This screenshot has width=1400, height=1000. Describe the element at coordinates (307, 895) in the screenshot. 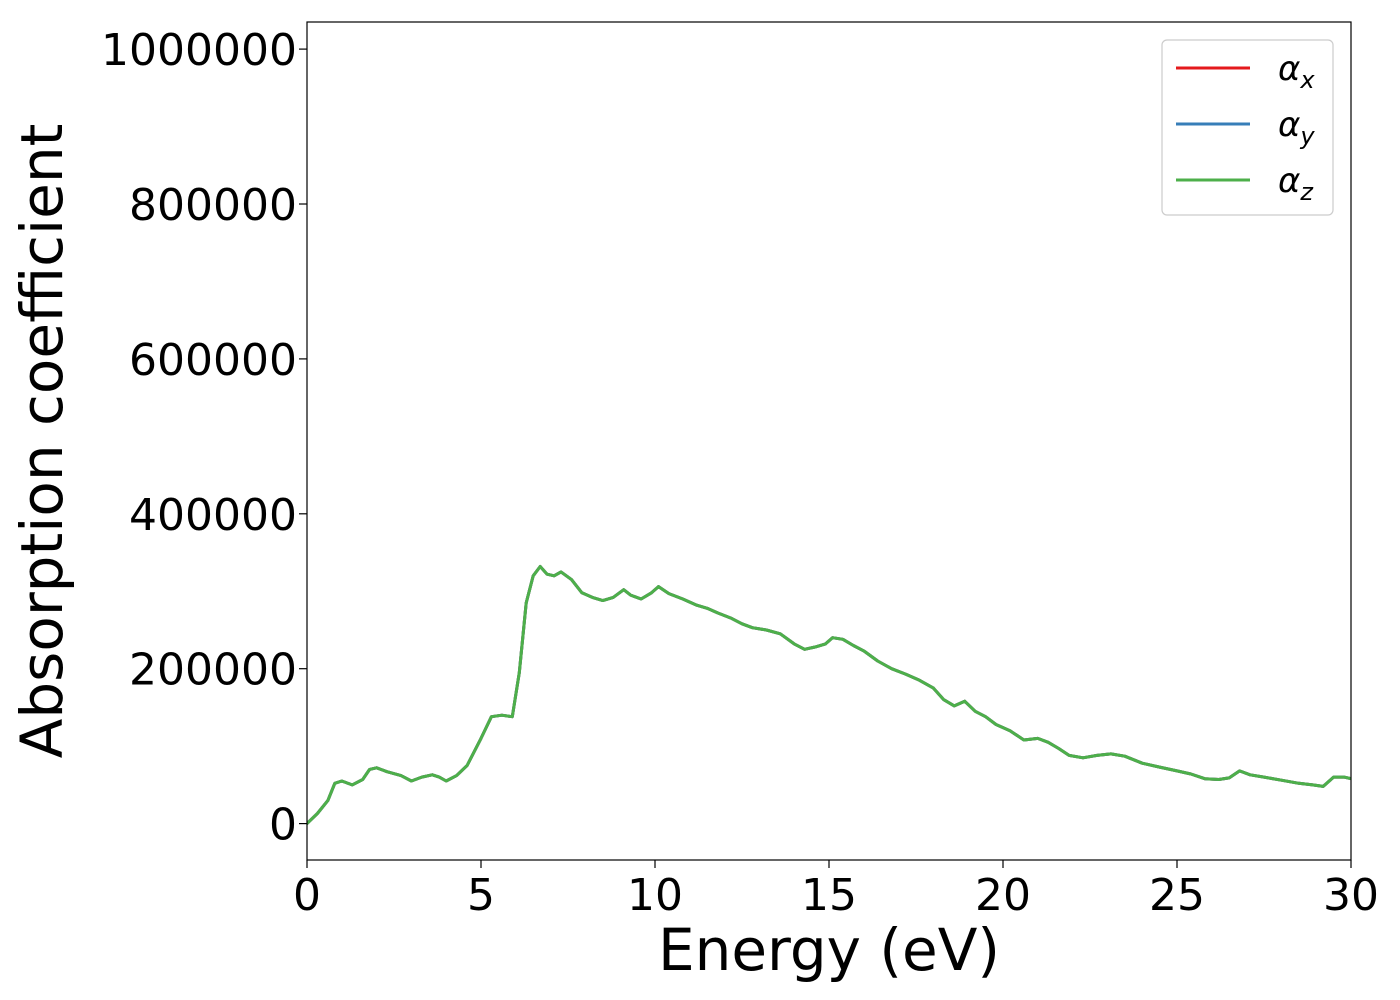

I see `x-tick-label: 0` at that location.